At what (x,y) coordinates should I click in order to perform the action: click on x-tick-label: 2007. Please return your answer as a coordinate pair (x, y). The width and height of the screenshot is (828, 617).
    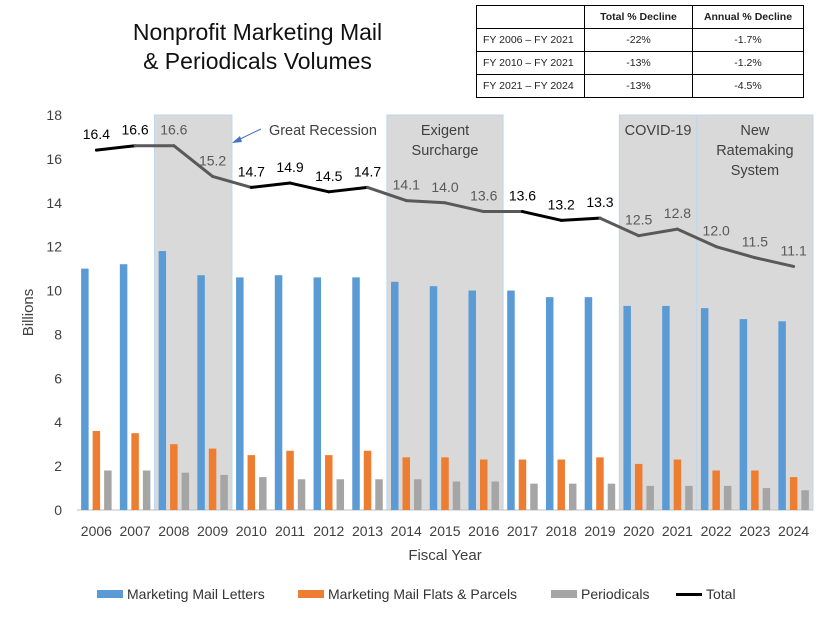
    Looking at the image, I should click on (135, 531).